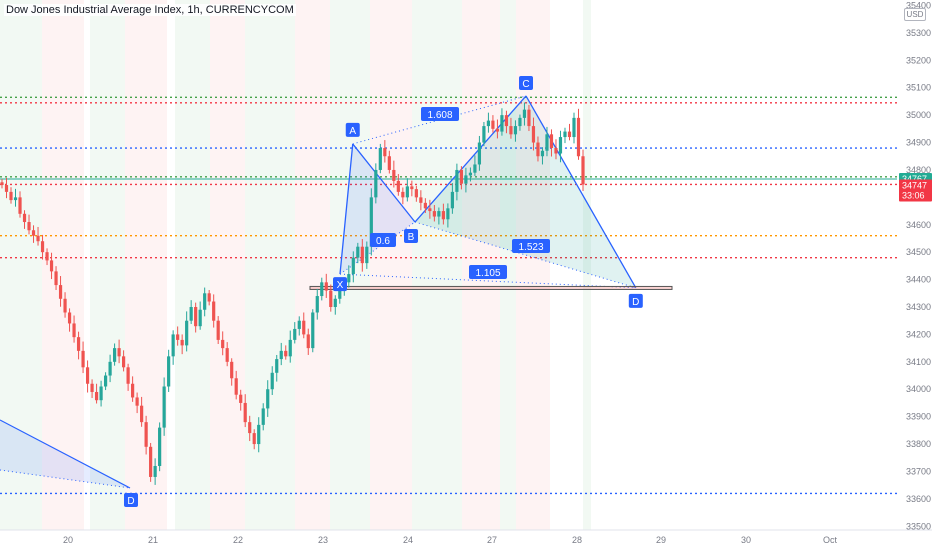  What do you see at coordinates (918, 444) in the screenshot?
I see `price-tick: 33800` at bounding box center [918, 444].